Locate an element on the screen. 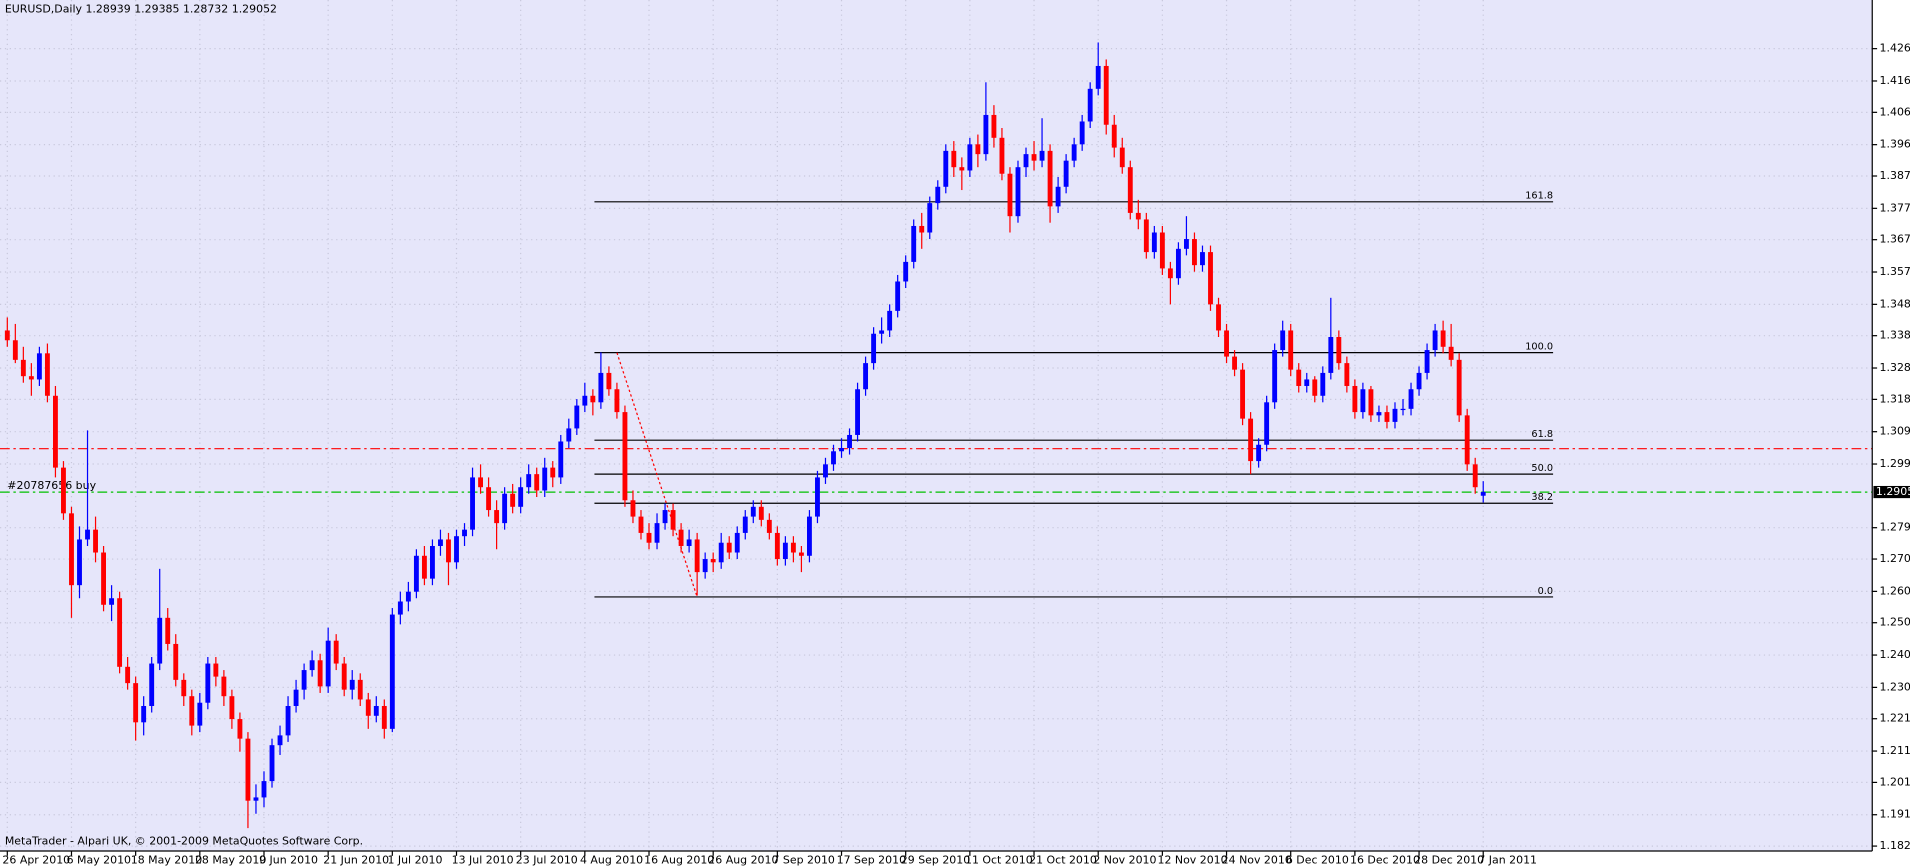  x-tick-label: 16 Dec 2010 is located at coordinates (1385, 860).